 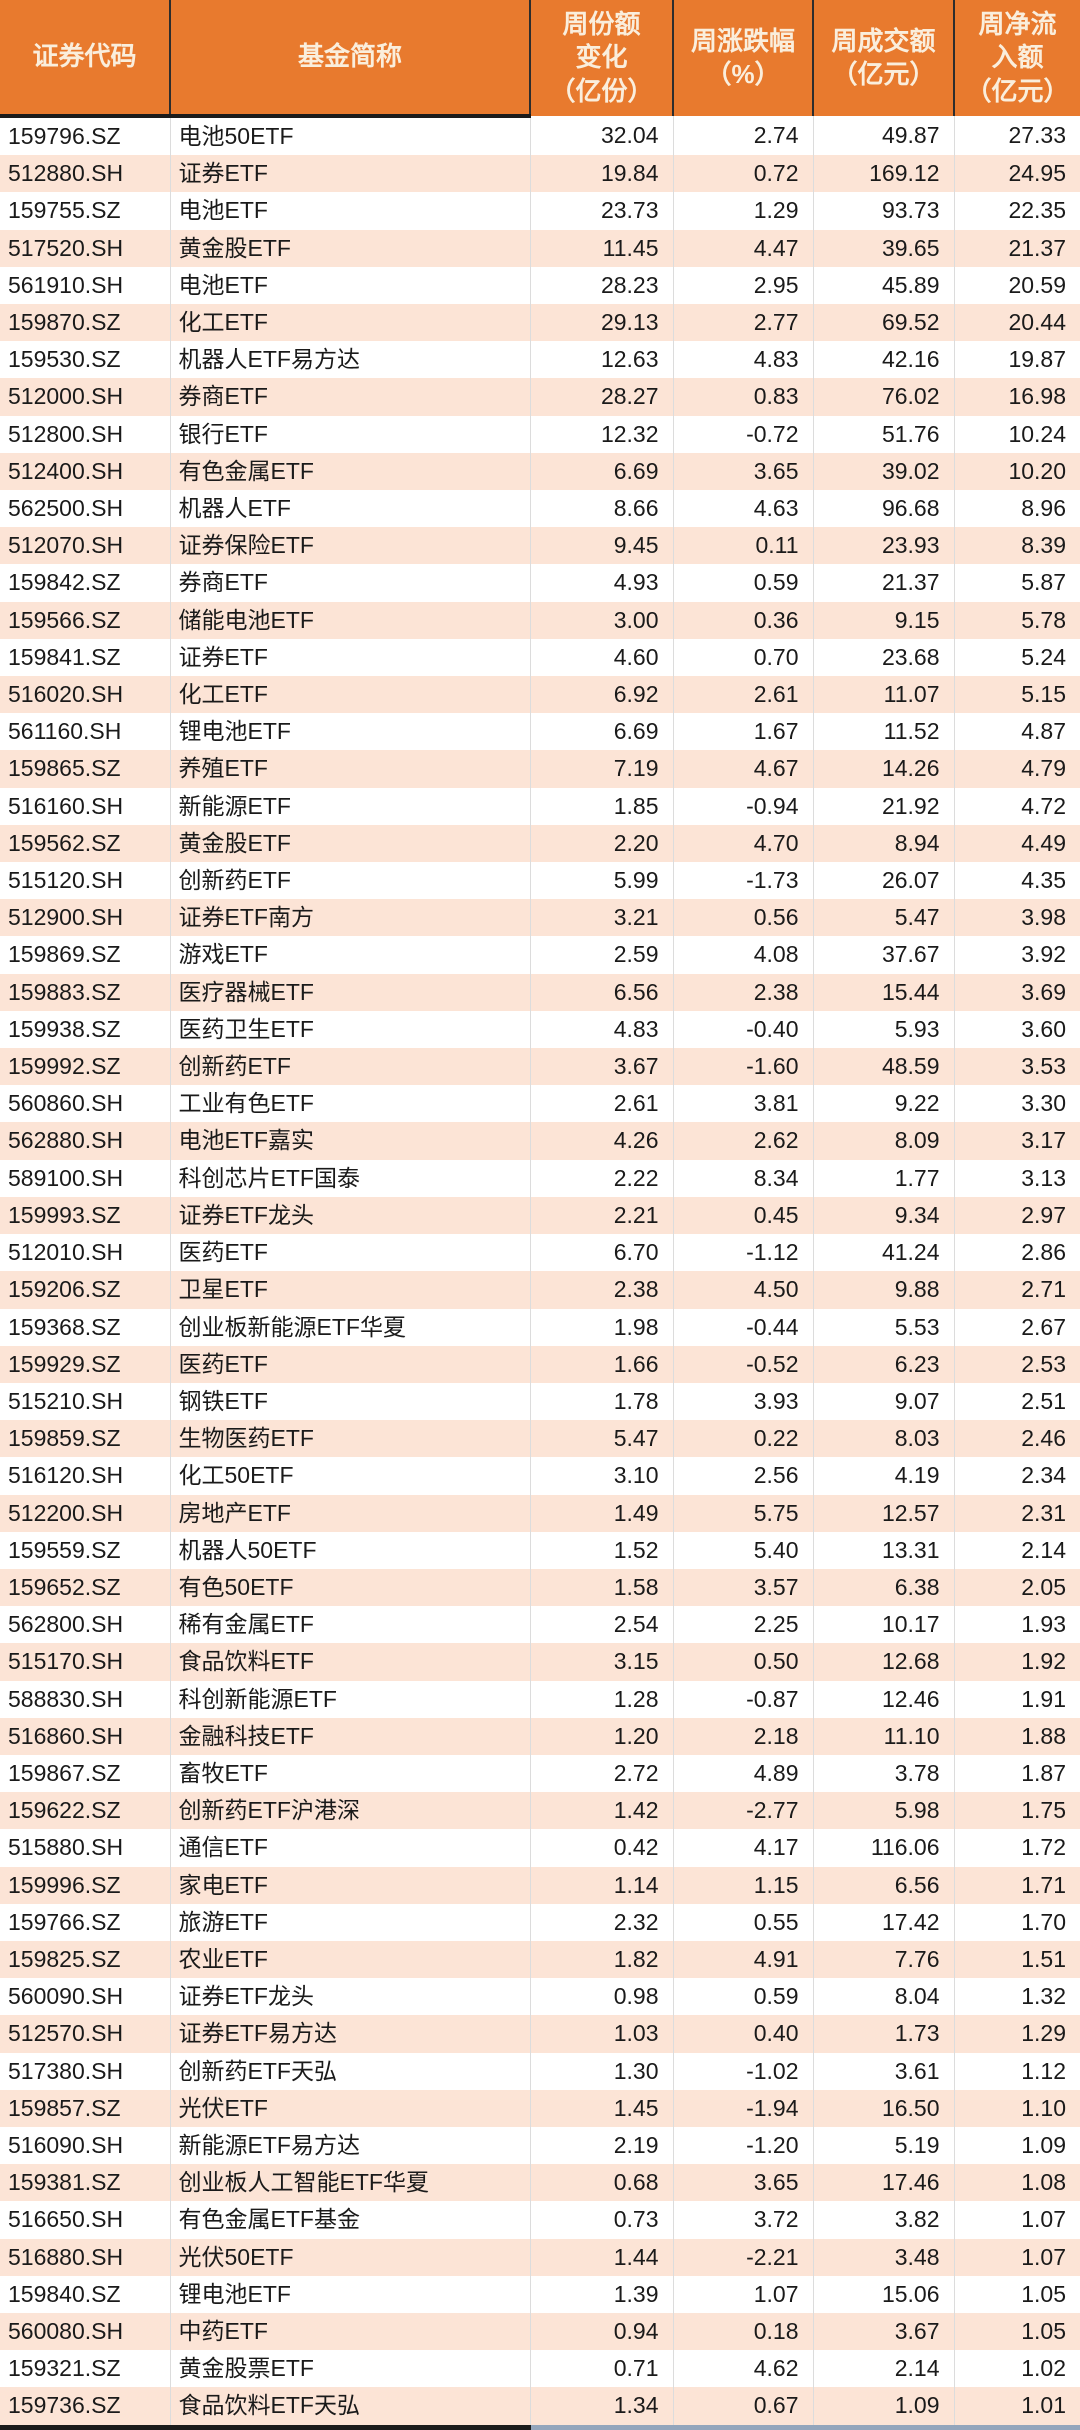 I want to click on cell-net-inflow: 1.07, so click(x=1017, y=2257).